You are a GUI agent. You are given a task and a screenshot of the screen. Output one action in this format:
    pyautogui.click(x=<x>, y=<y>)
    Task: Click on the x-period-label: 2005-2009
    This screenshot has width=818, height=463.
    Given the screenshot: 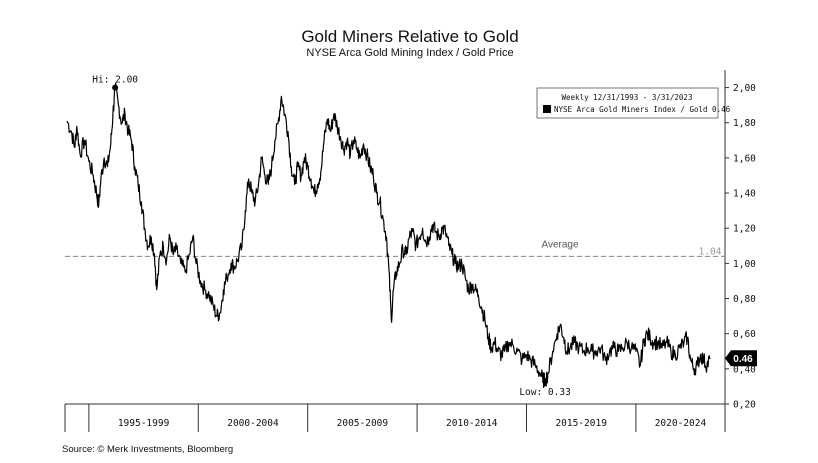 What is the action you would take?
    pyautogui.click(x=363, y=423)
    